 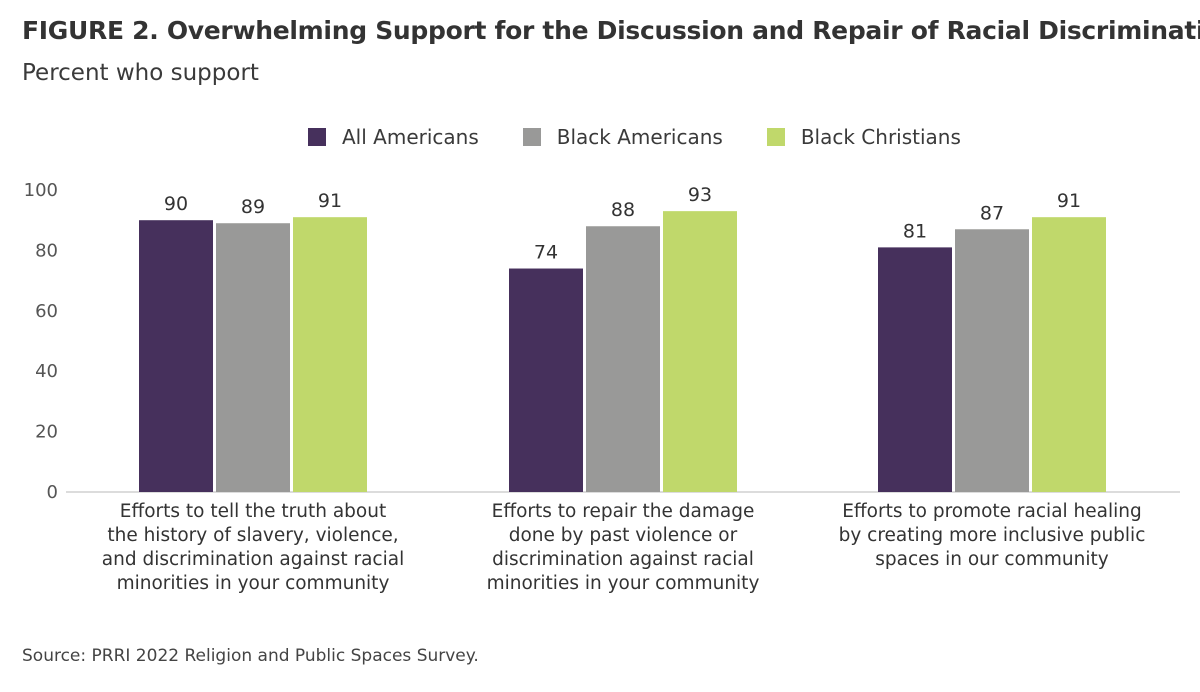 I want to click on data-label: 87, so click(x=992, y=213).